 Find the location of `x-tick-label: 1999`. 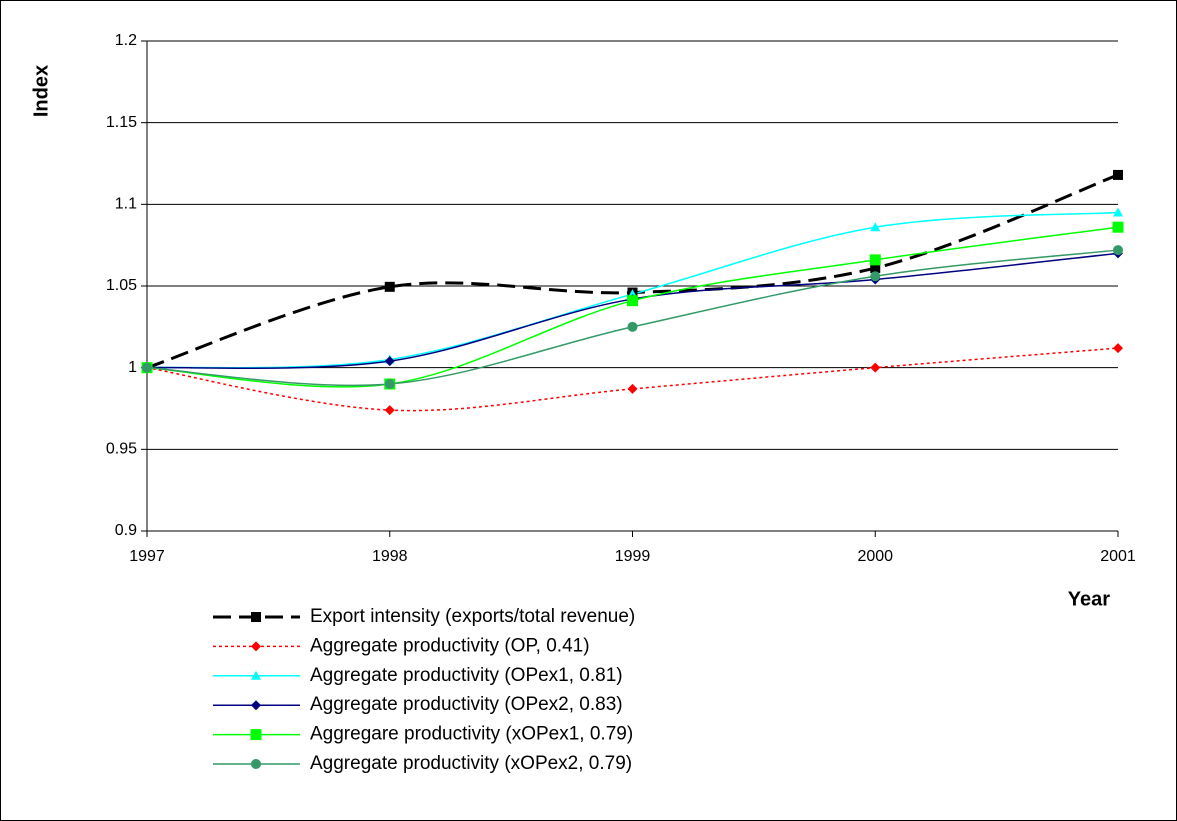

x-tick-label: 1999 is located at coordinates (633, 556).